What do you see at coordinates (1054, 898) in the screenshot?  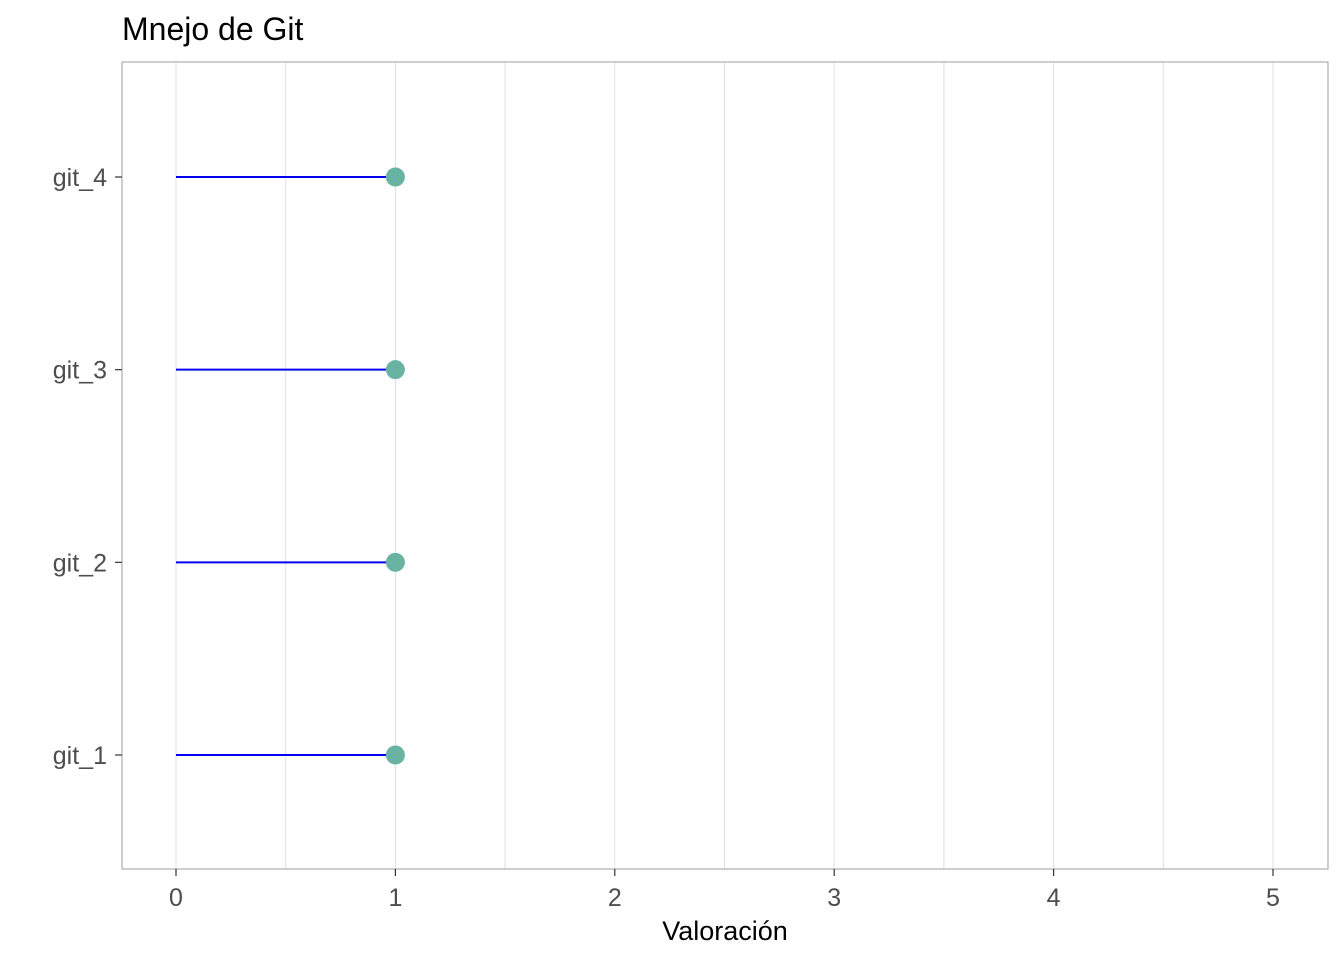 I see `x-tick-label: 4` at bounding box center [1054, 898].